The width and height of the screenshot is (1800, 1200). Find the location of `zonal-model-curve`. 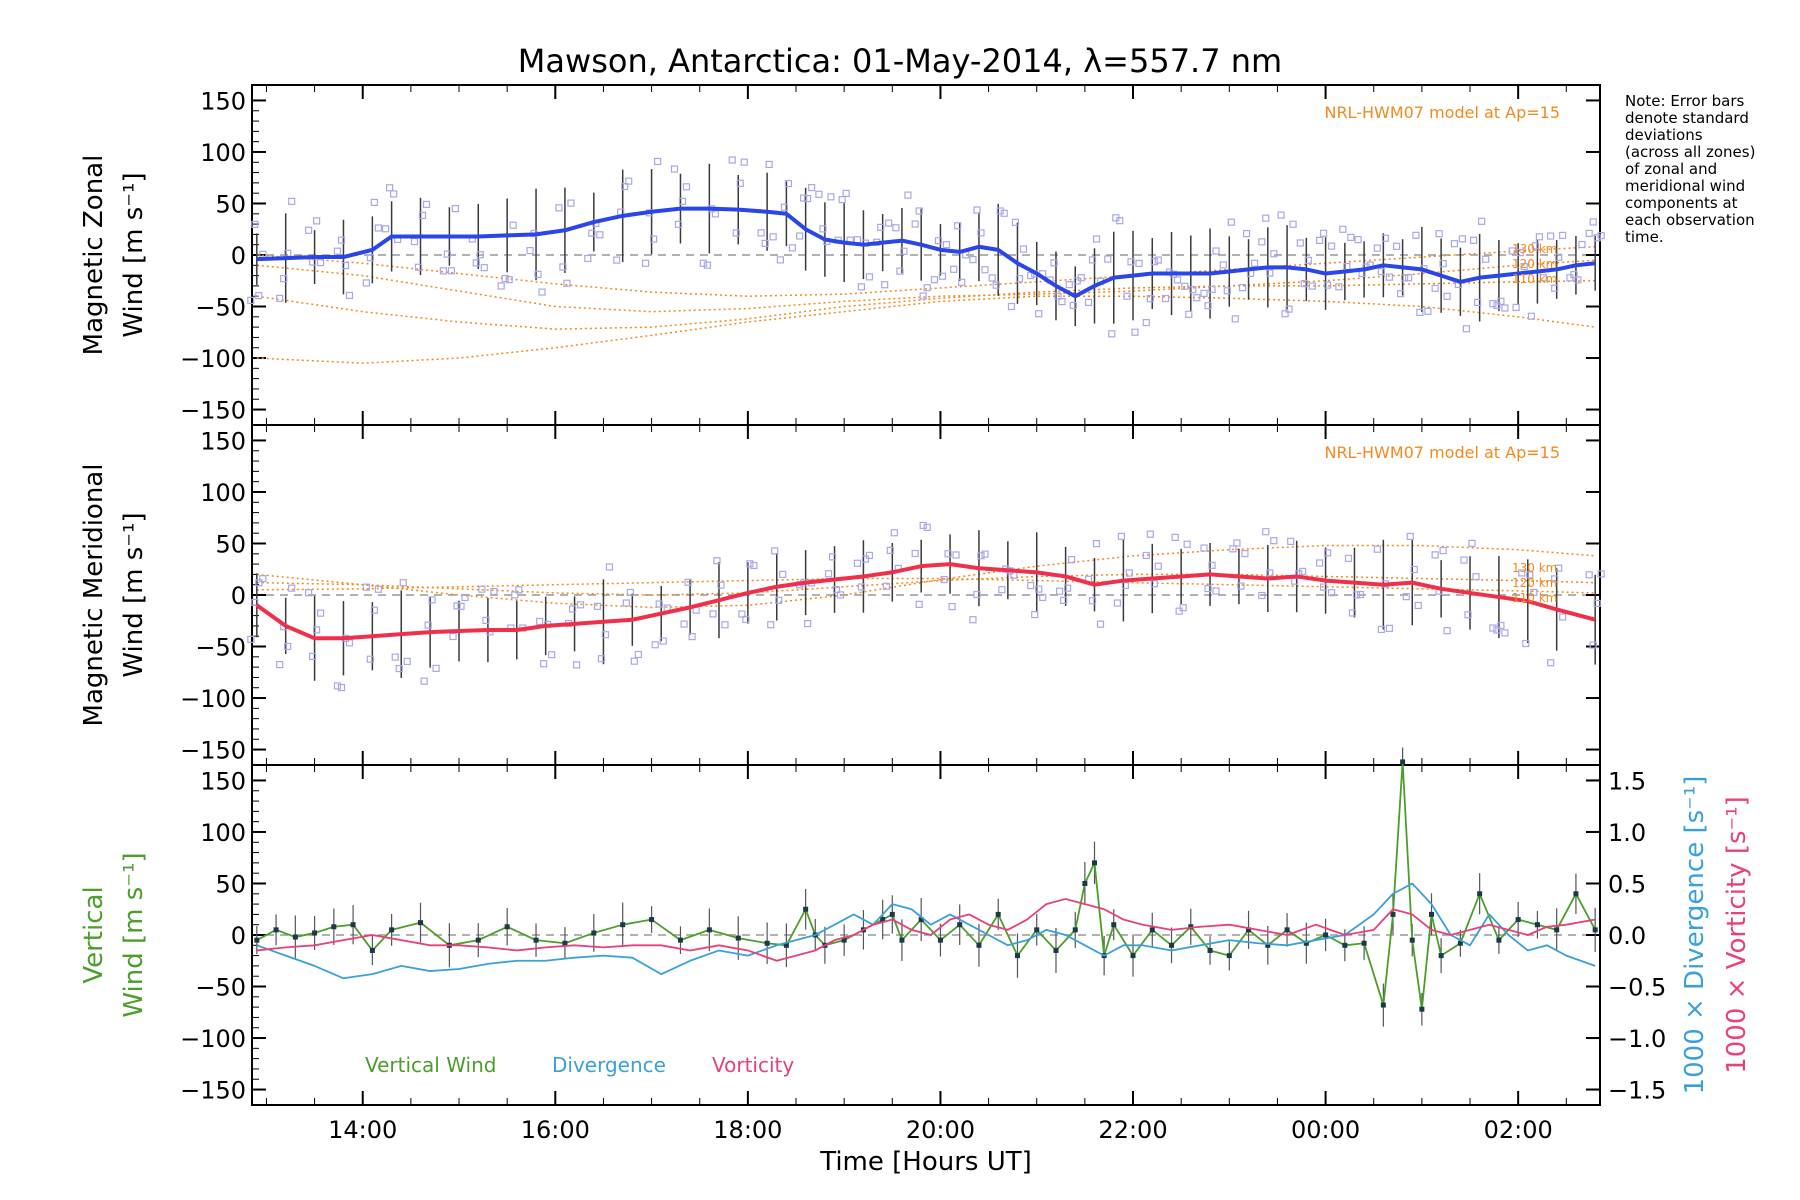

zonal-model-curve is located at coordinates (926, 271).